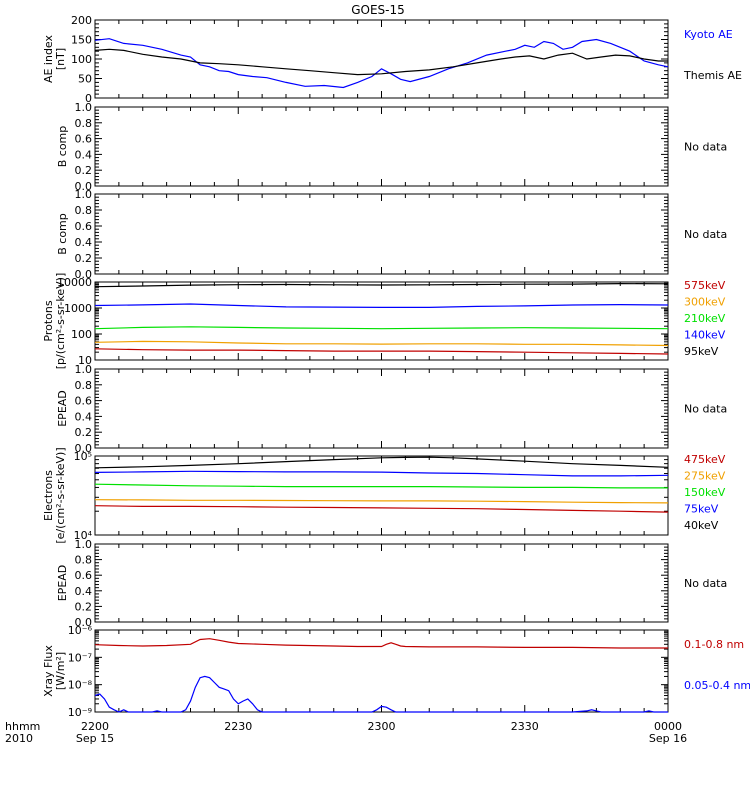  Describe the element at coordinates (381, 694) in the screenshot. I see `series-line-0-05-0-4-nm` at that location.